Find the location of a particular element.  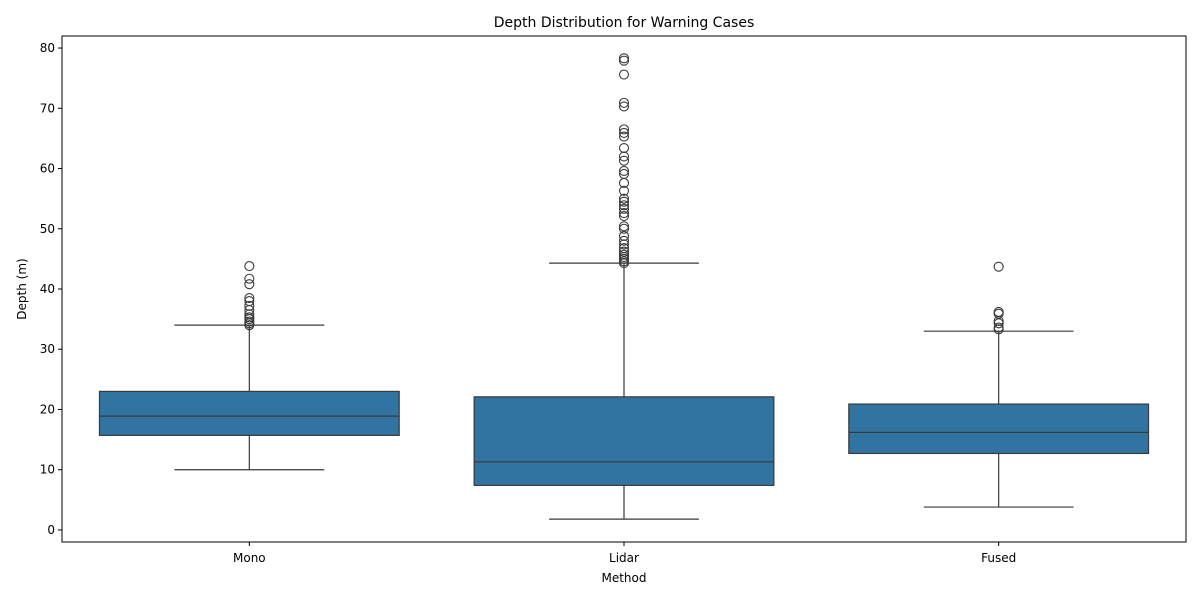

y-tick-label: 80 is located at coordinates (47, 48).